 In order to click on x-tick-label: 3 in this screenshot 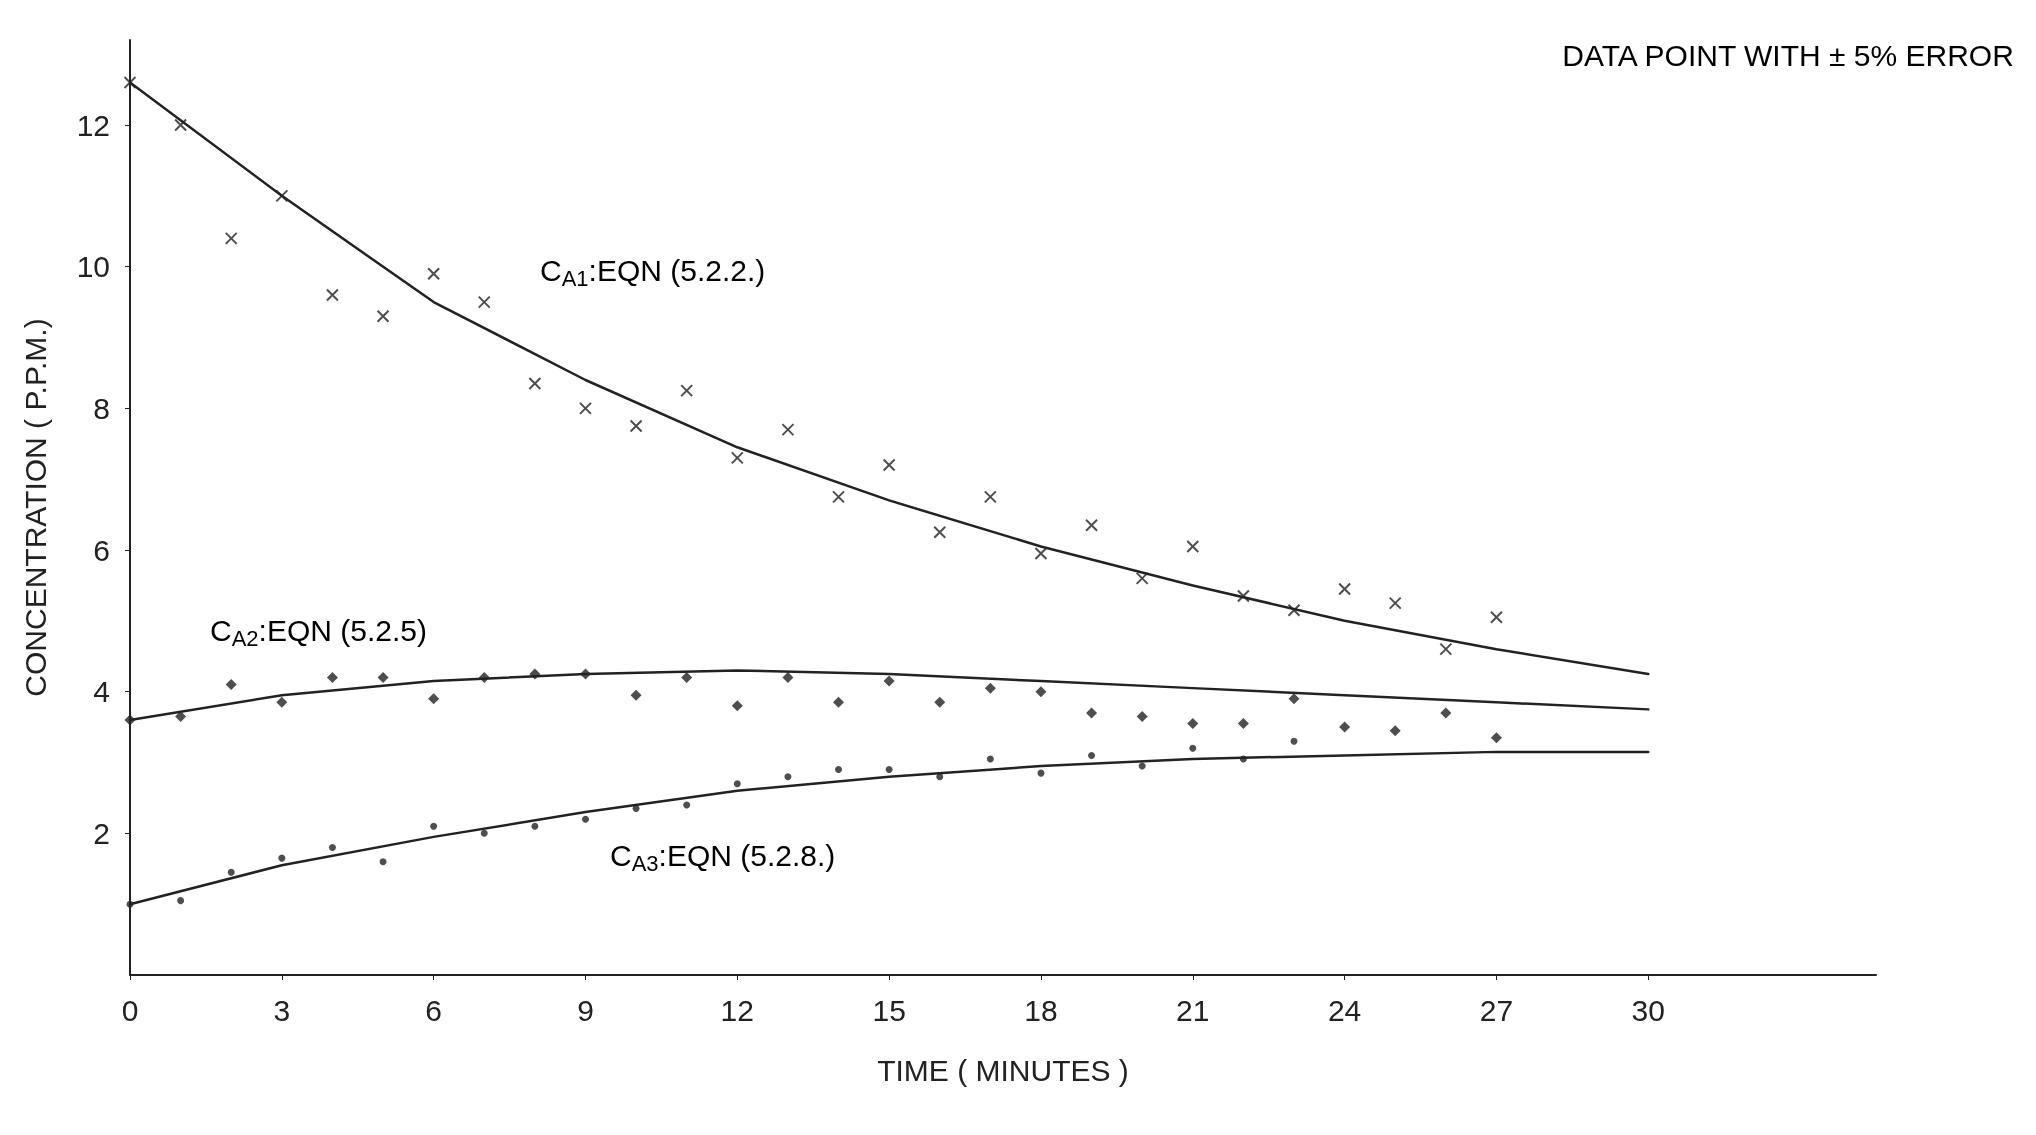, I will do `click(282, 1010)`.